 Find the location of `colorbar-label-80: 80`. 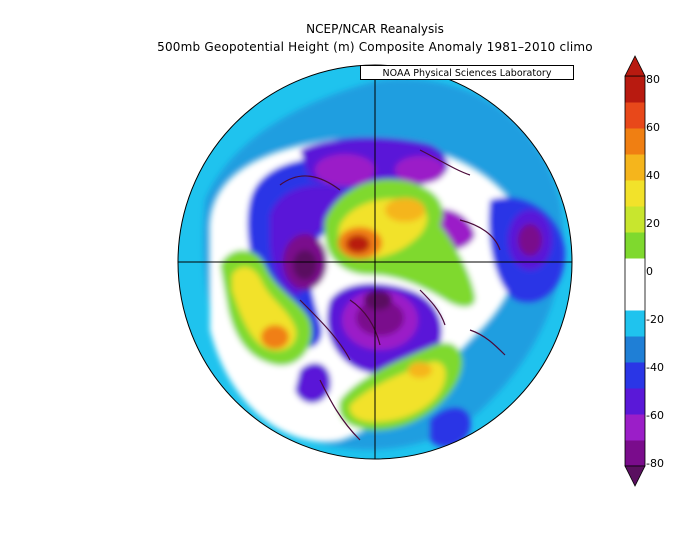

colorbar-label-80: 80 is located at coordinates (653, 79).